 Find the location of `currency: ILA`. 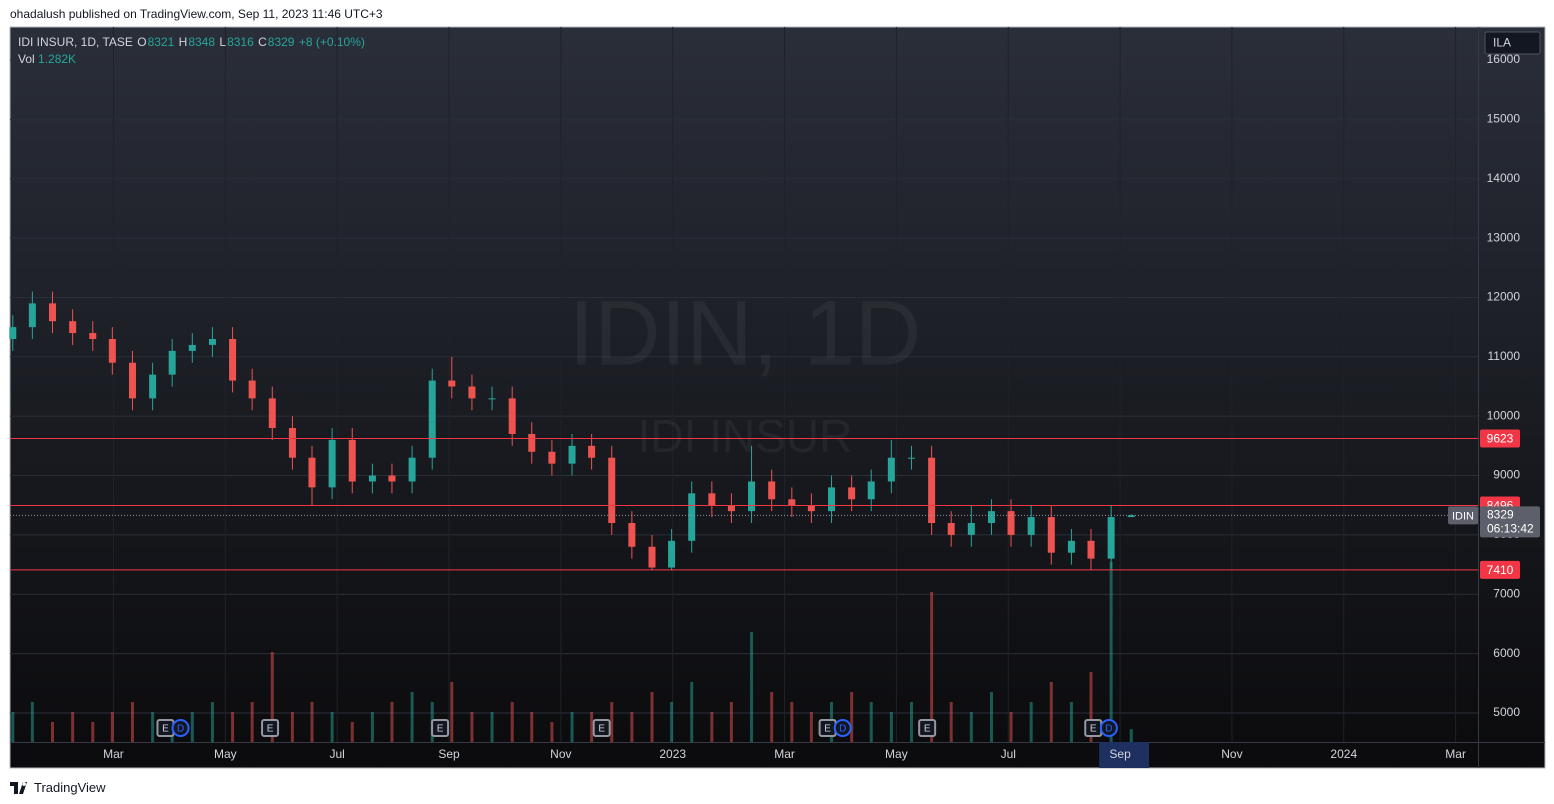

currency: ILA is located at coordinates (1502, 43).